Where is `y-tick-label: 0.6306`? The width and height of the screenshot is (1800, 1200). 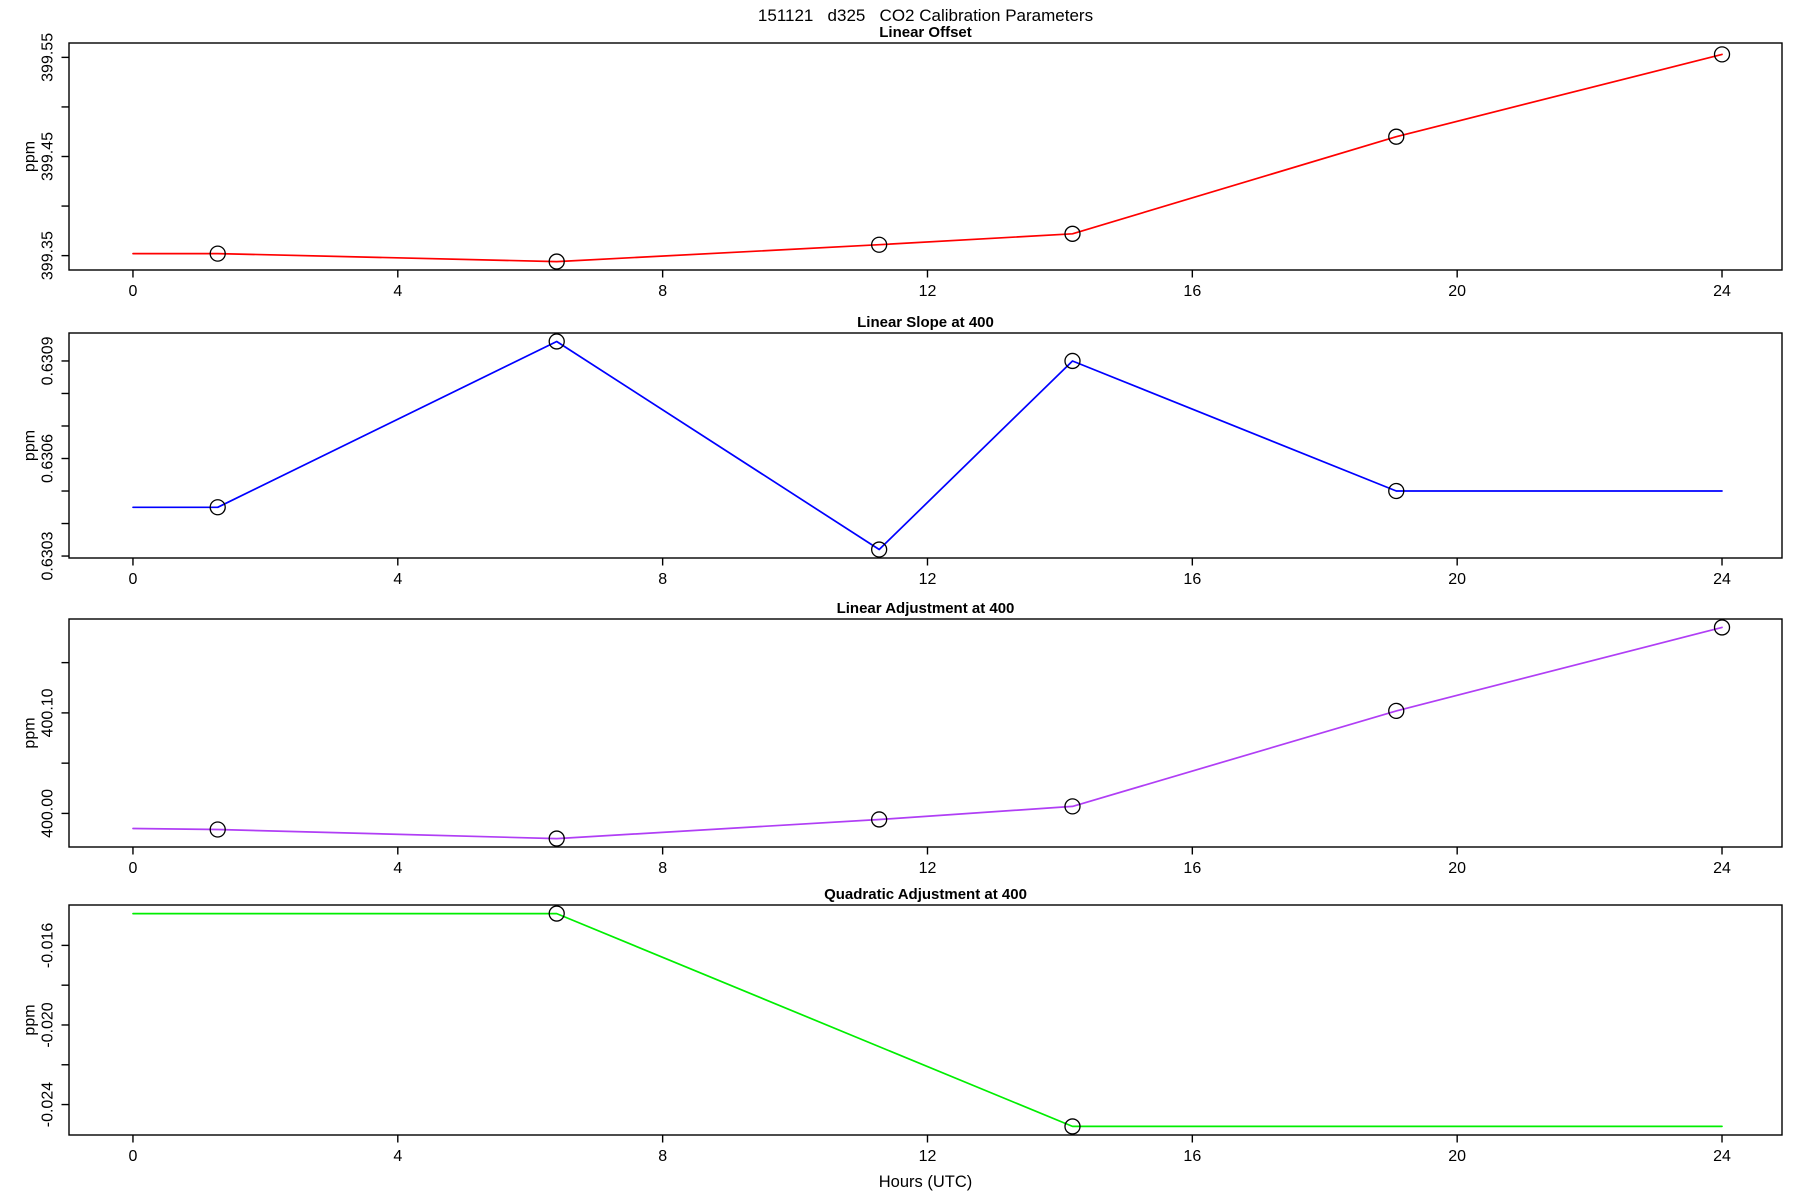
y-tick-label: 0.6306 is located at coordinates (48, 458).